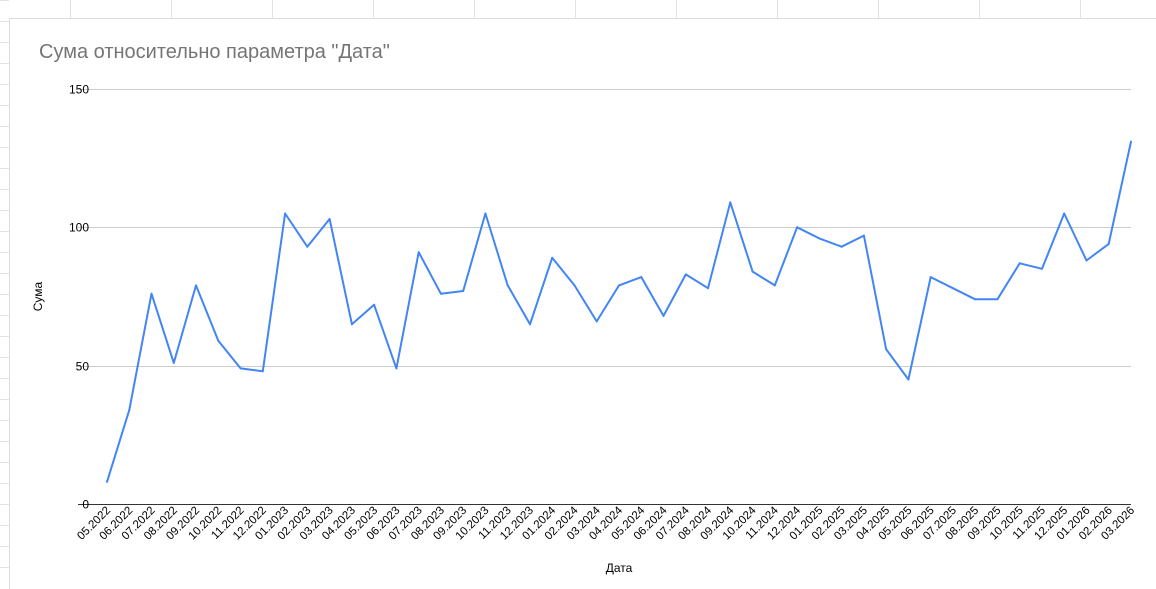 This screenshot has width=1156, height=589. What do you see at coordinates (83, 367) in the screenshot?
I see `y-tick-label: 50` at bounding box center [83, 367].